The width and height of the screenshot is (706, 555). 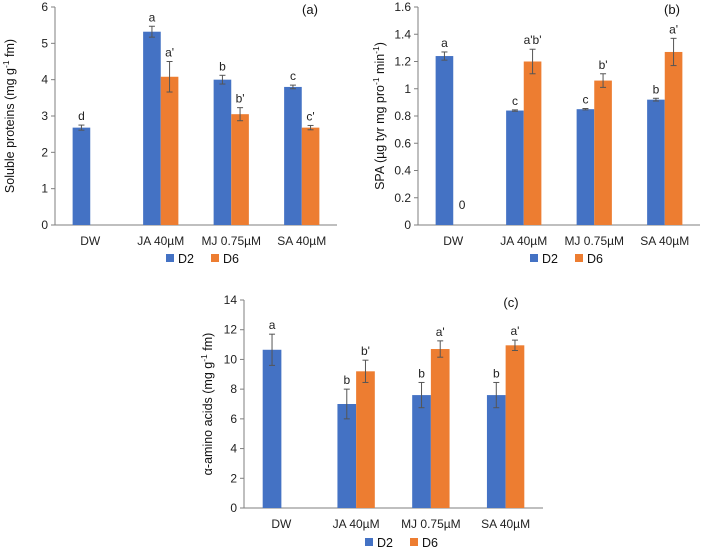 What do you see at coordinates (376, 50) in the screenshot?
I see `y-axis-title-sup2: -1` at bounding box center [376, 50].